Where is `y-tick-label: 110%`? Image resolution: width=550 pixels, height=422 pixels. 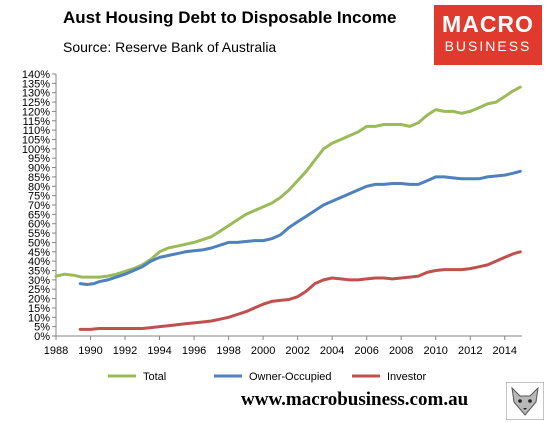
y-tick-label: 110% is located at coordinates (37, 131).